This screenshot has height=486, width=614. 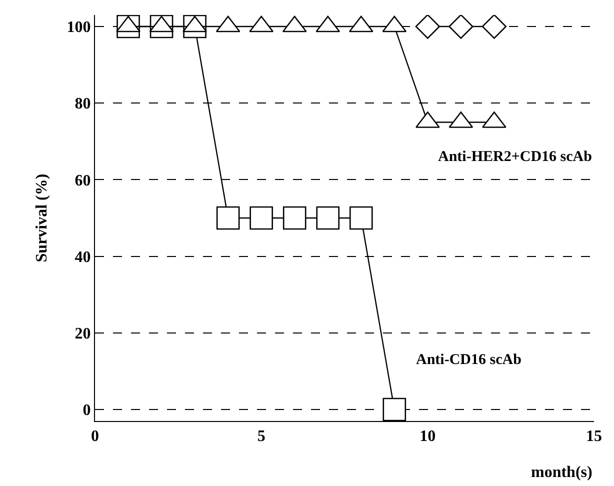 What do you see at coordinates (82, 334) in the screenshot?
I see `y-tick-label: 20` at bounding box center [82, 334].